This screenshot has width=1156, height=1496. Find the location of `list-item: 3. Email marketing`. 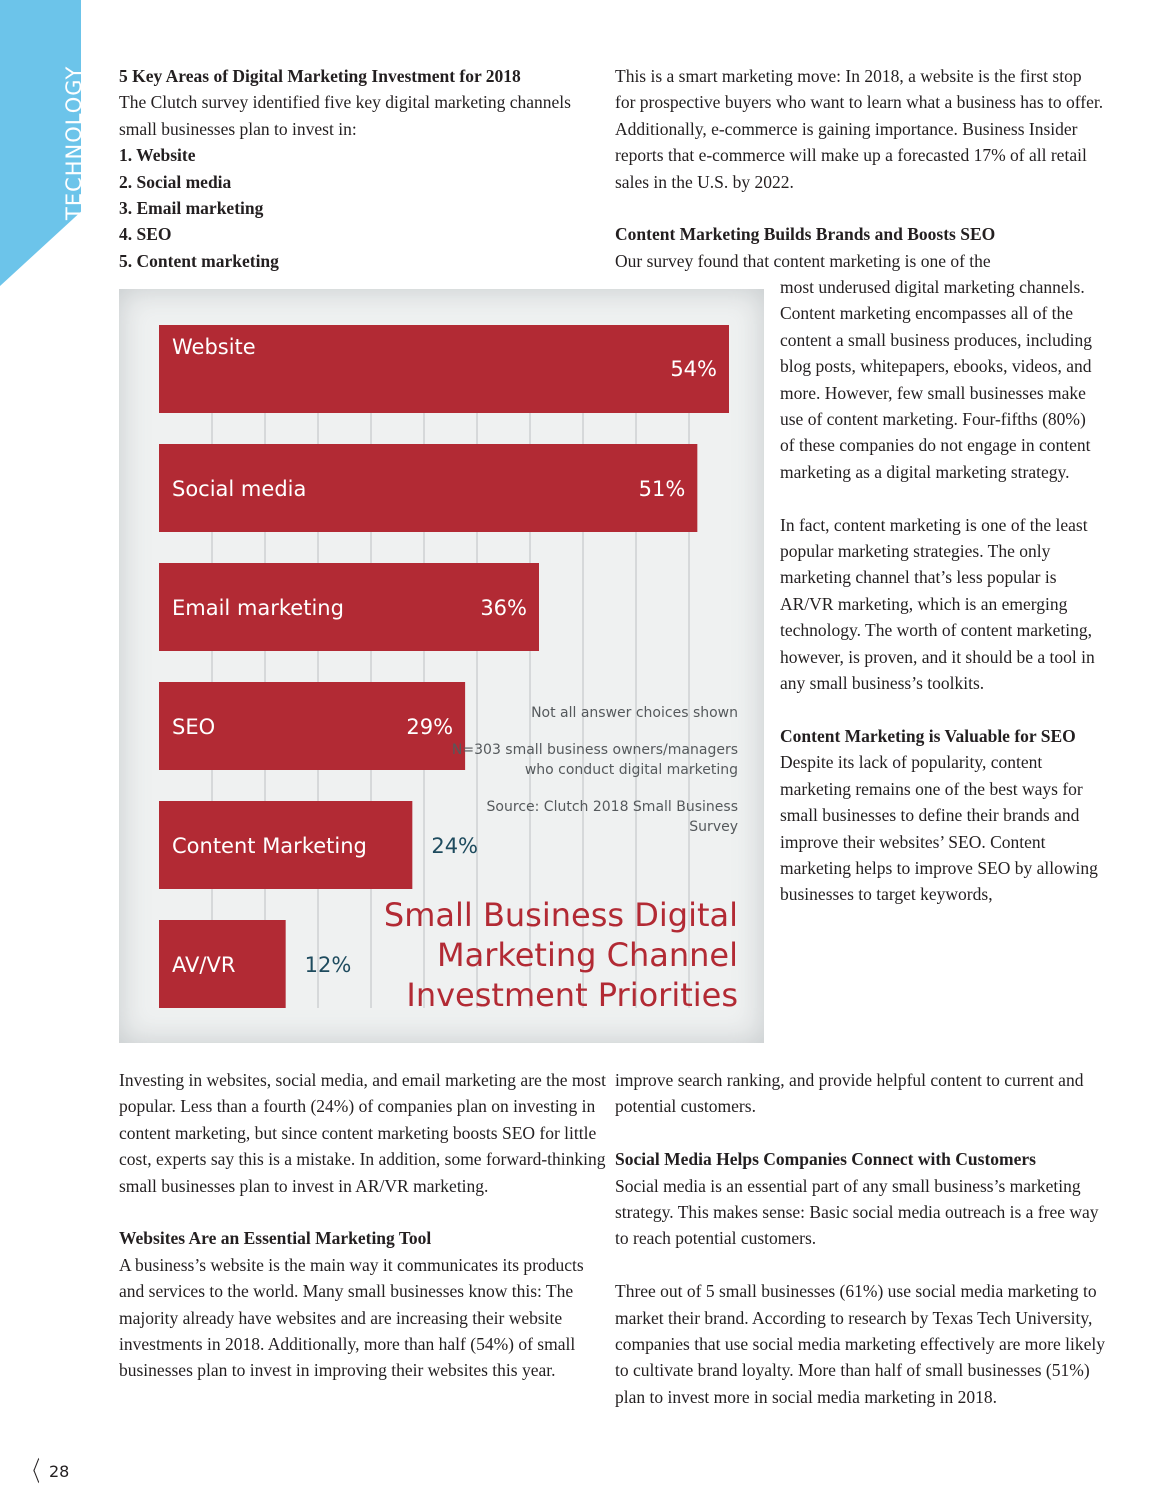

list-item: 3. Email marketing is located at coordinates (191, 208).